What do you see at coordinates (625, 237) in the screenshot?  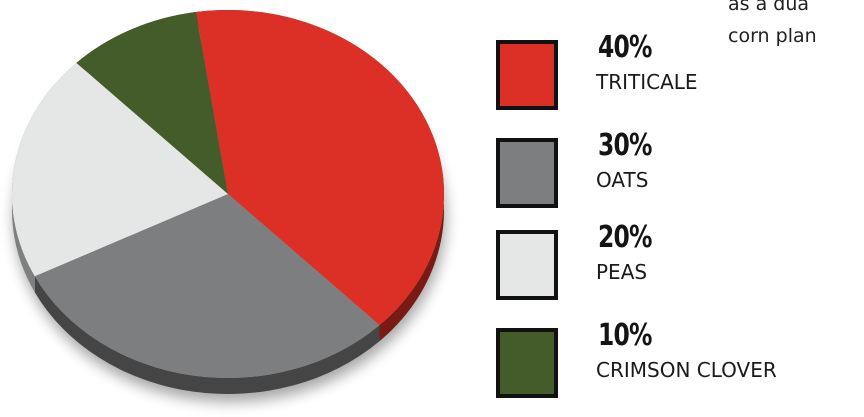 I see `legend-percent: 20%` at bounding box center [625, 237].